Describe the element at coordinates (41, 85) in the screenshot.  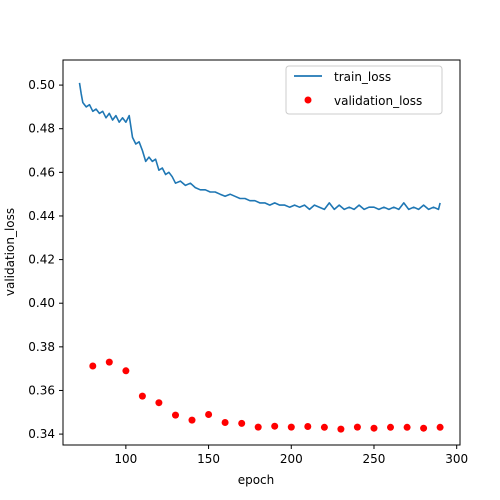
I see `y-tick-label: 0.50` at that location.